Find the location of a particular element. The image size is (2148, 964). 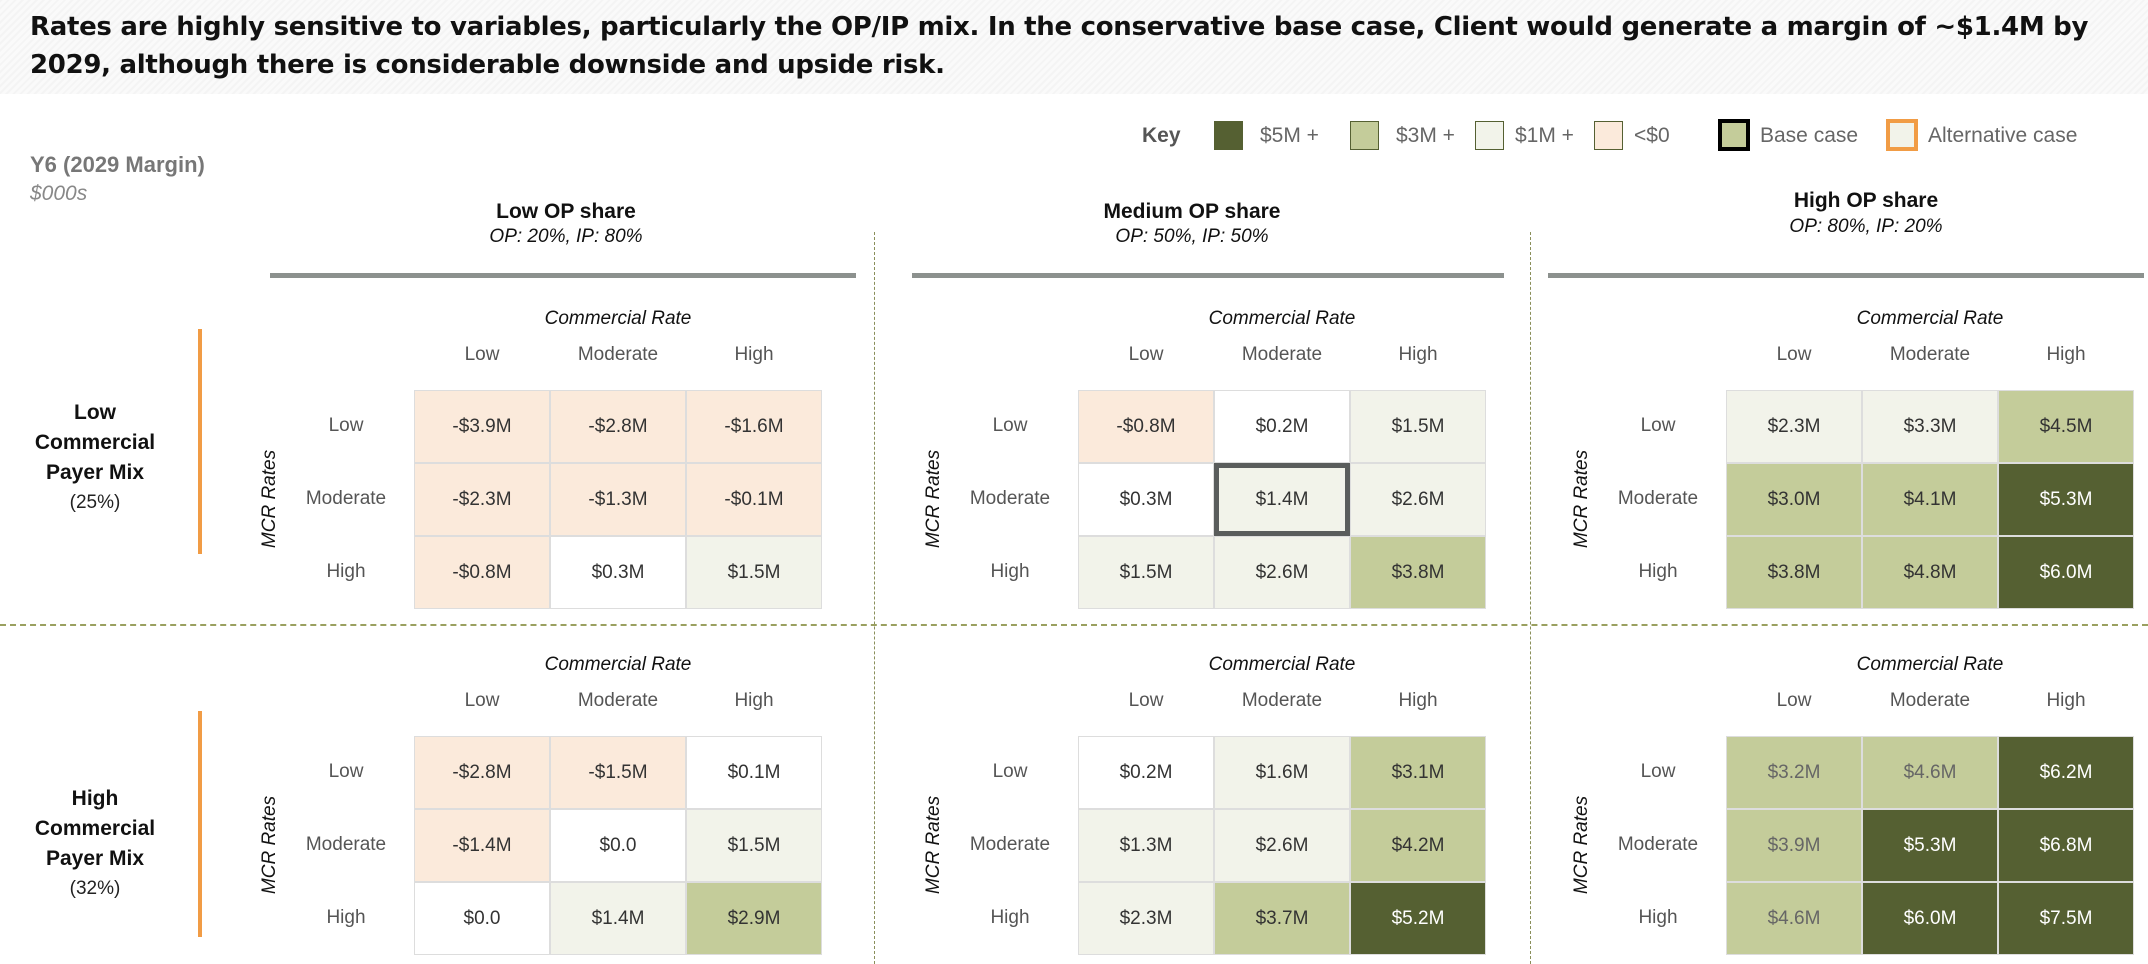

key-swatch-alternative-case is located at coordinates (1902, 135).